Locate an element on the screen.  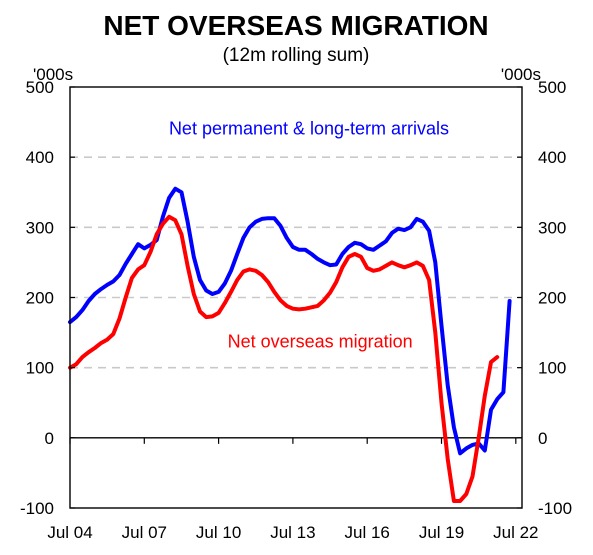
x-tick-label: Jul 22 is located at coordinates (515, 532).